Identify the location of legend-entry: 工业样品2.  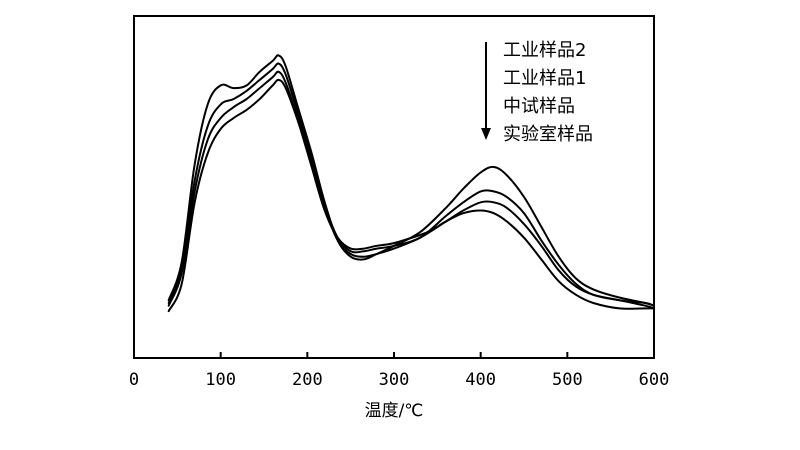
(544, 50).